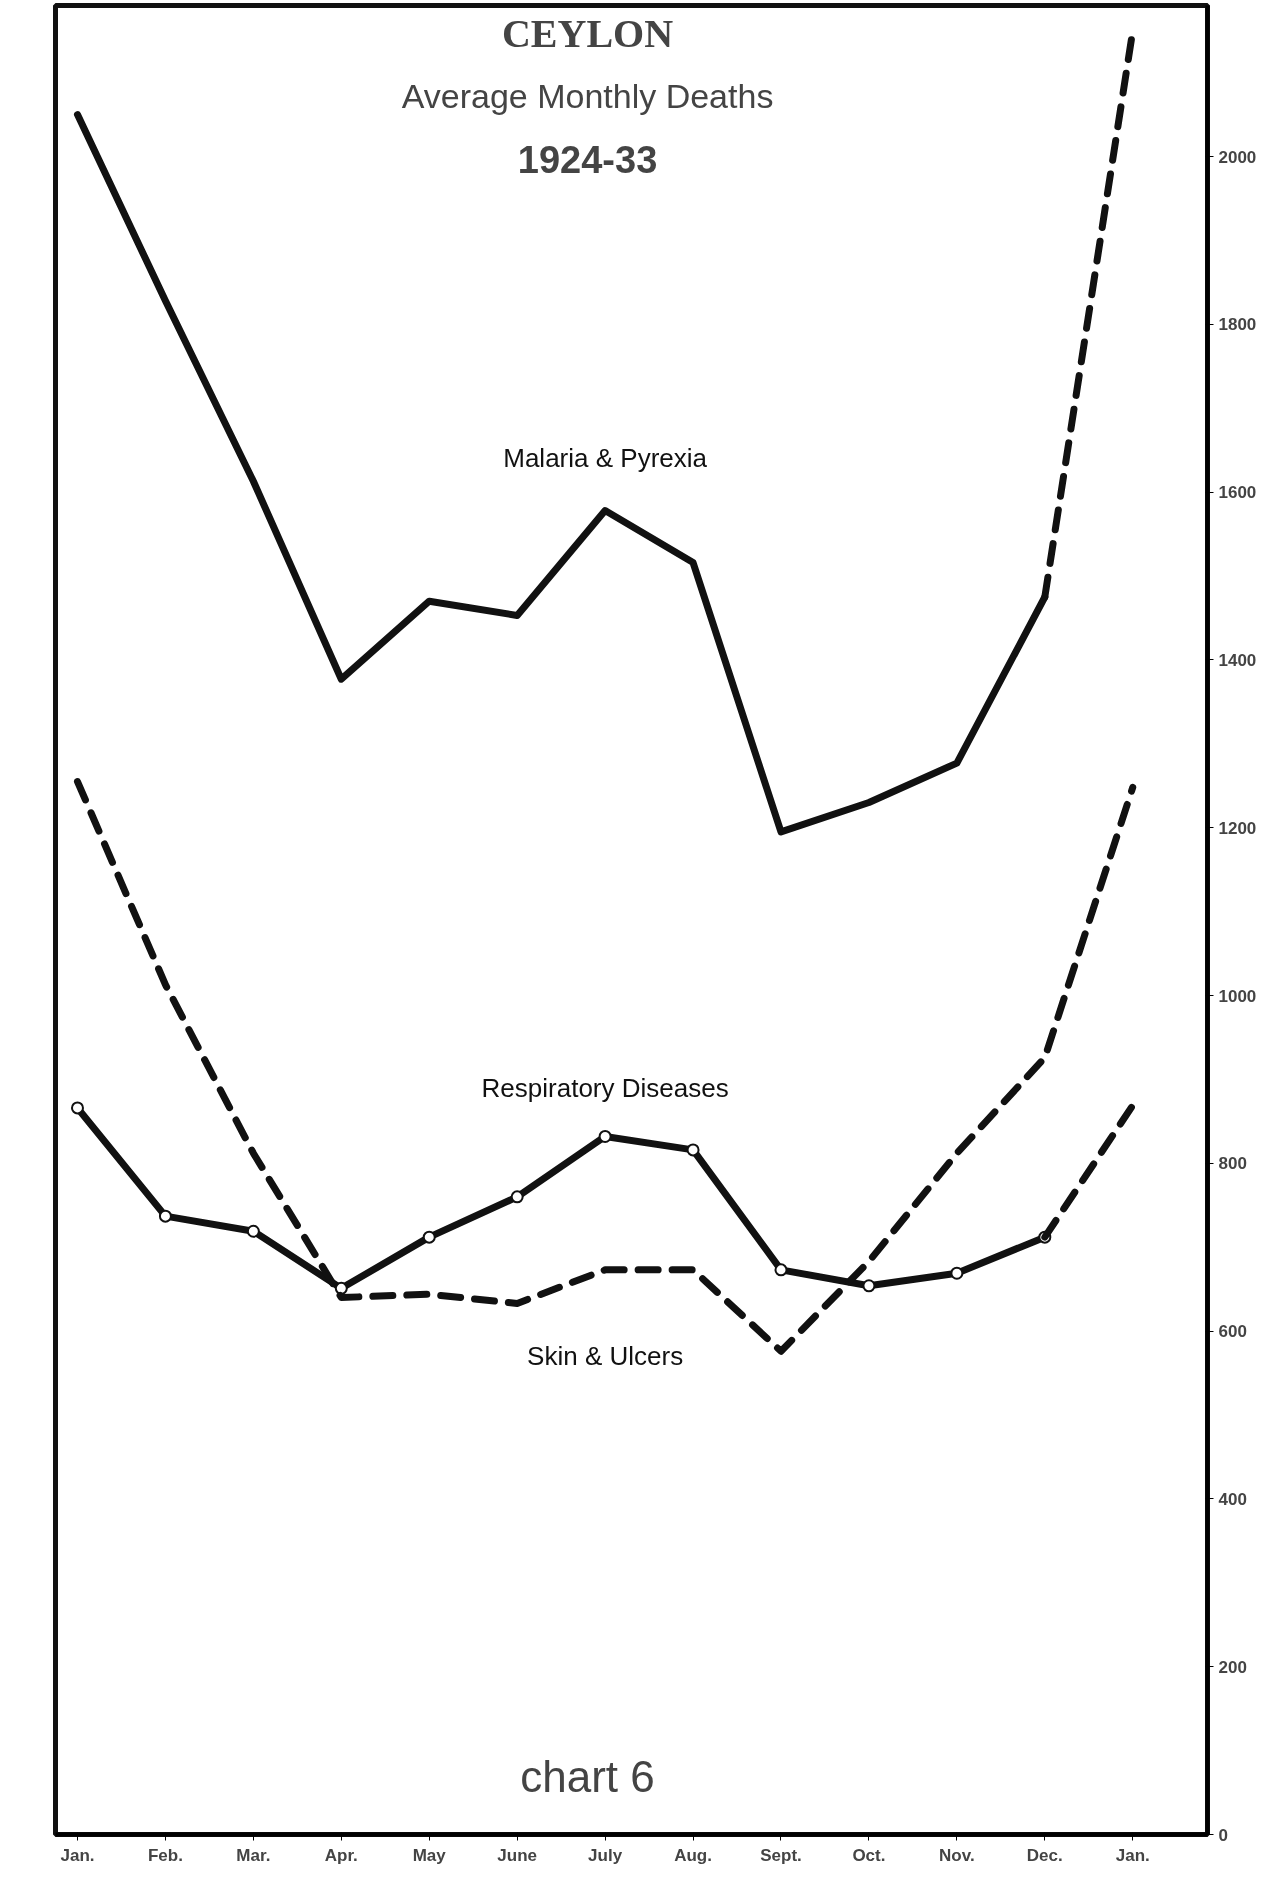 The height and width of the screenshot is (1884, 1282). I want to click on x-tick-label: Dec., so click(1044, 1855).